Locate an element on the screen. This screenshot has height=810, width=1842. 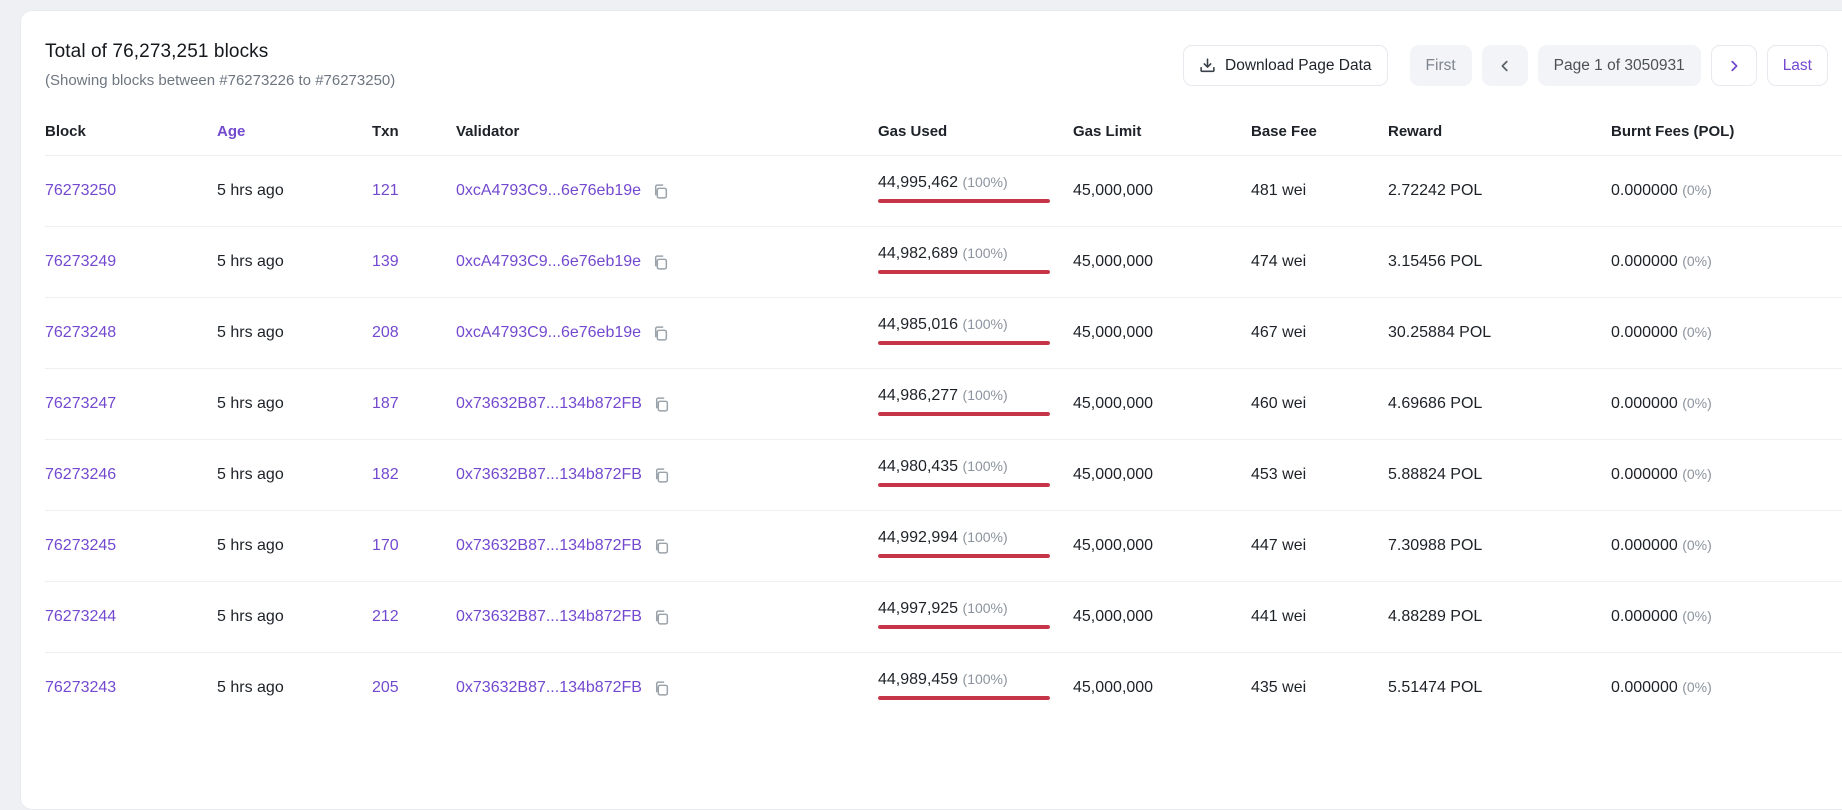
reward-value: 4.88289 POL is located at coordinates (1435, 616).